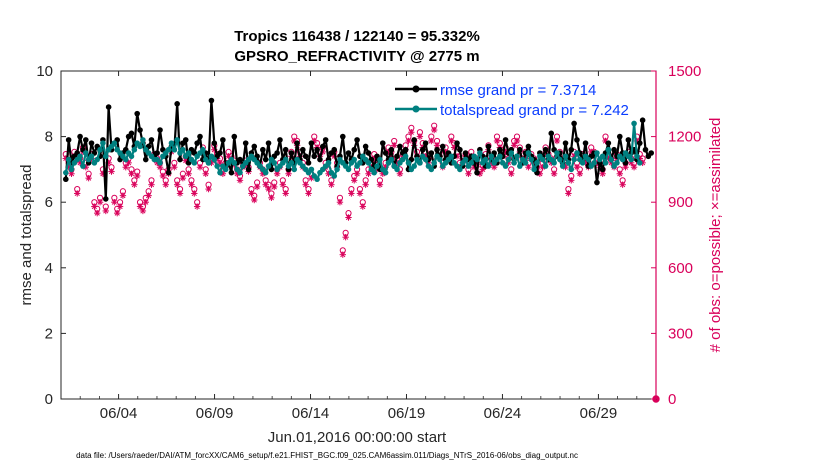 Image resolution: width=830 pixels, height=470 pixels. What do you see at coordinates (356, 56) in the screenshot?
I see `chart-title-line2: GPSRO_REFRACTIVITY @ 2775 m` at bounding box center [356, 56].